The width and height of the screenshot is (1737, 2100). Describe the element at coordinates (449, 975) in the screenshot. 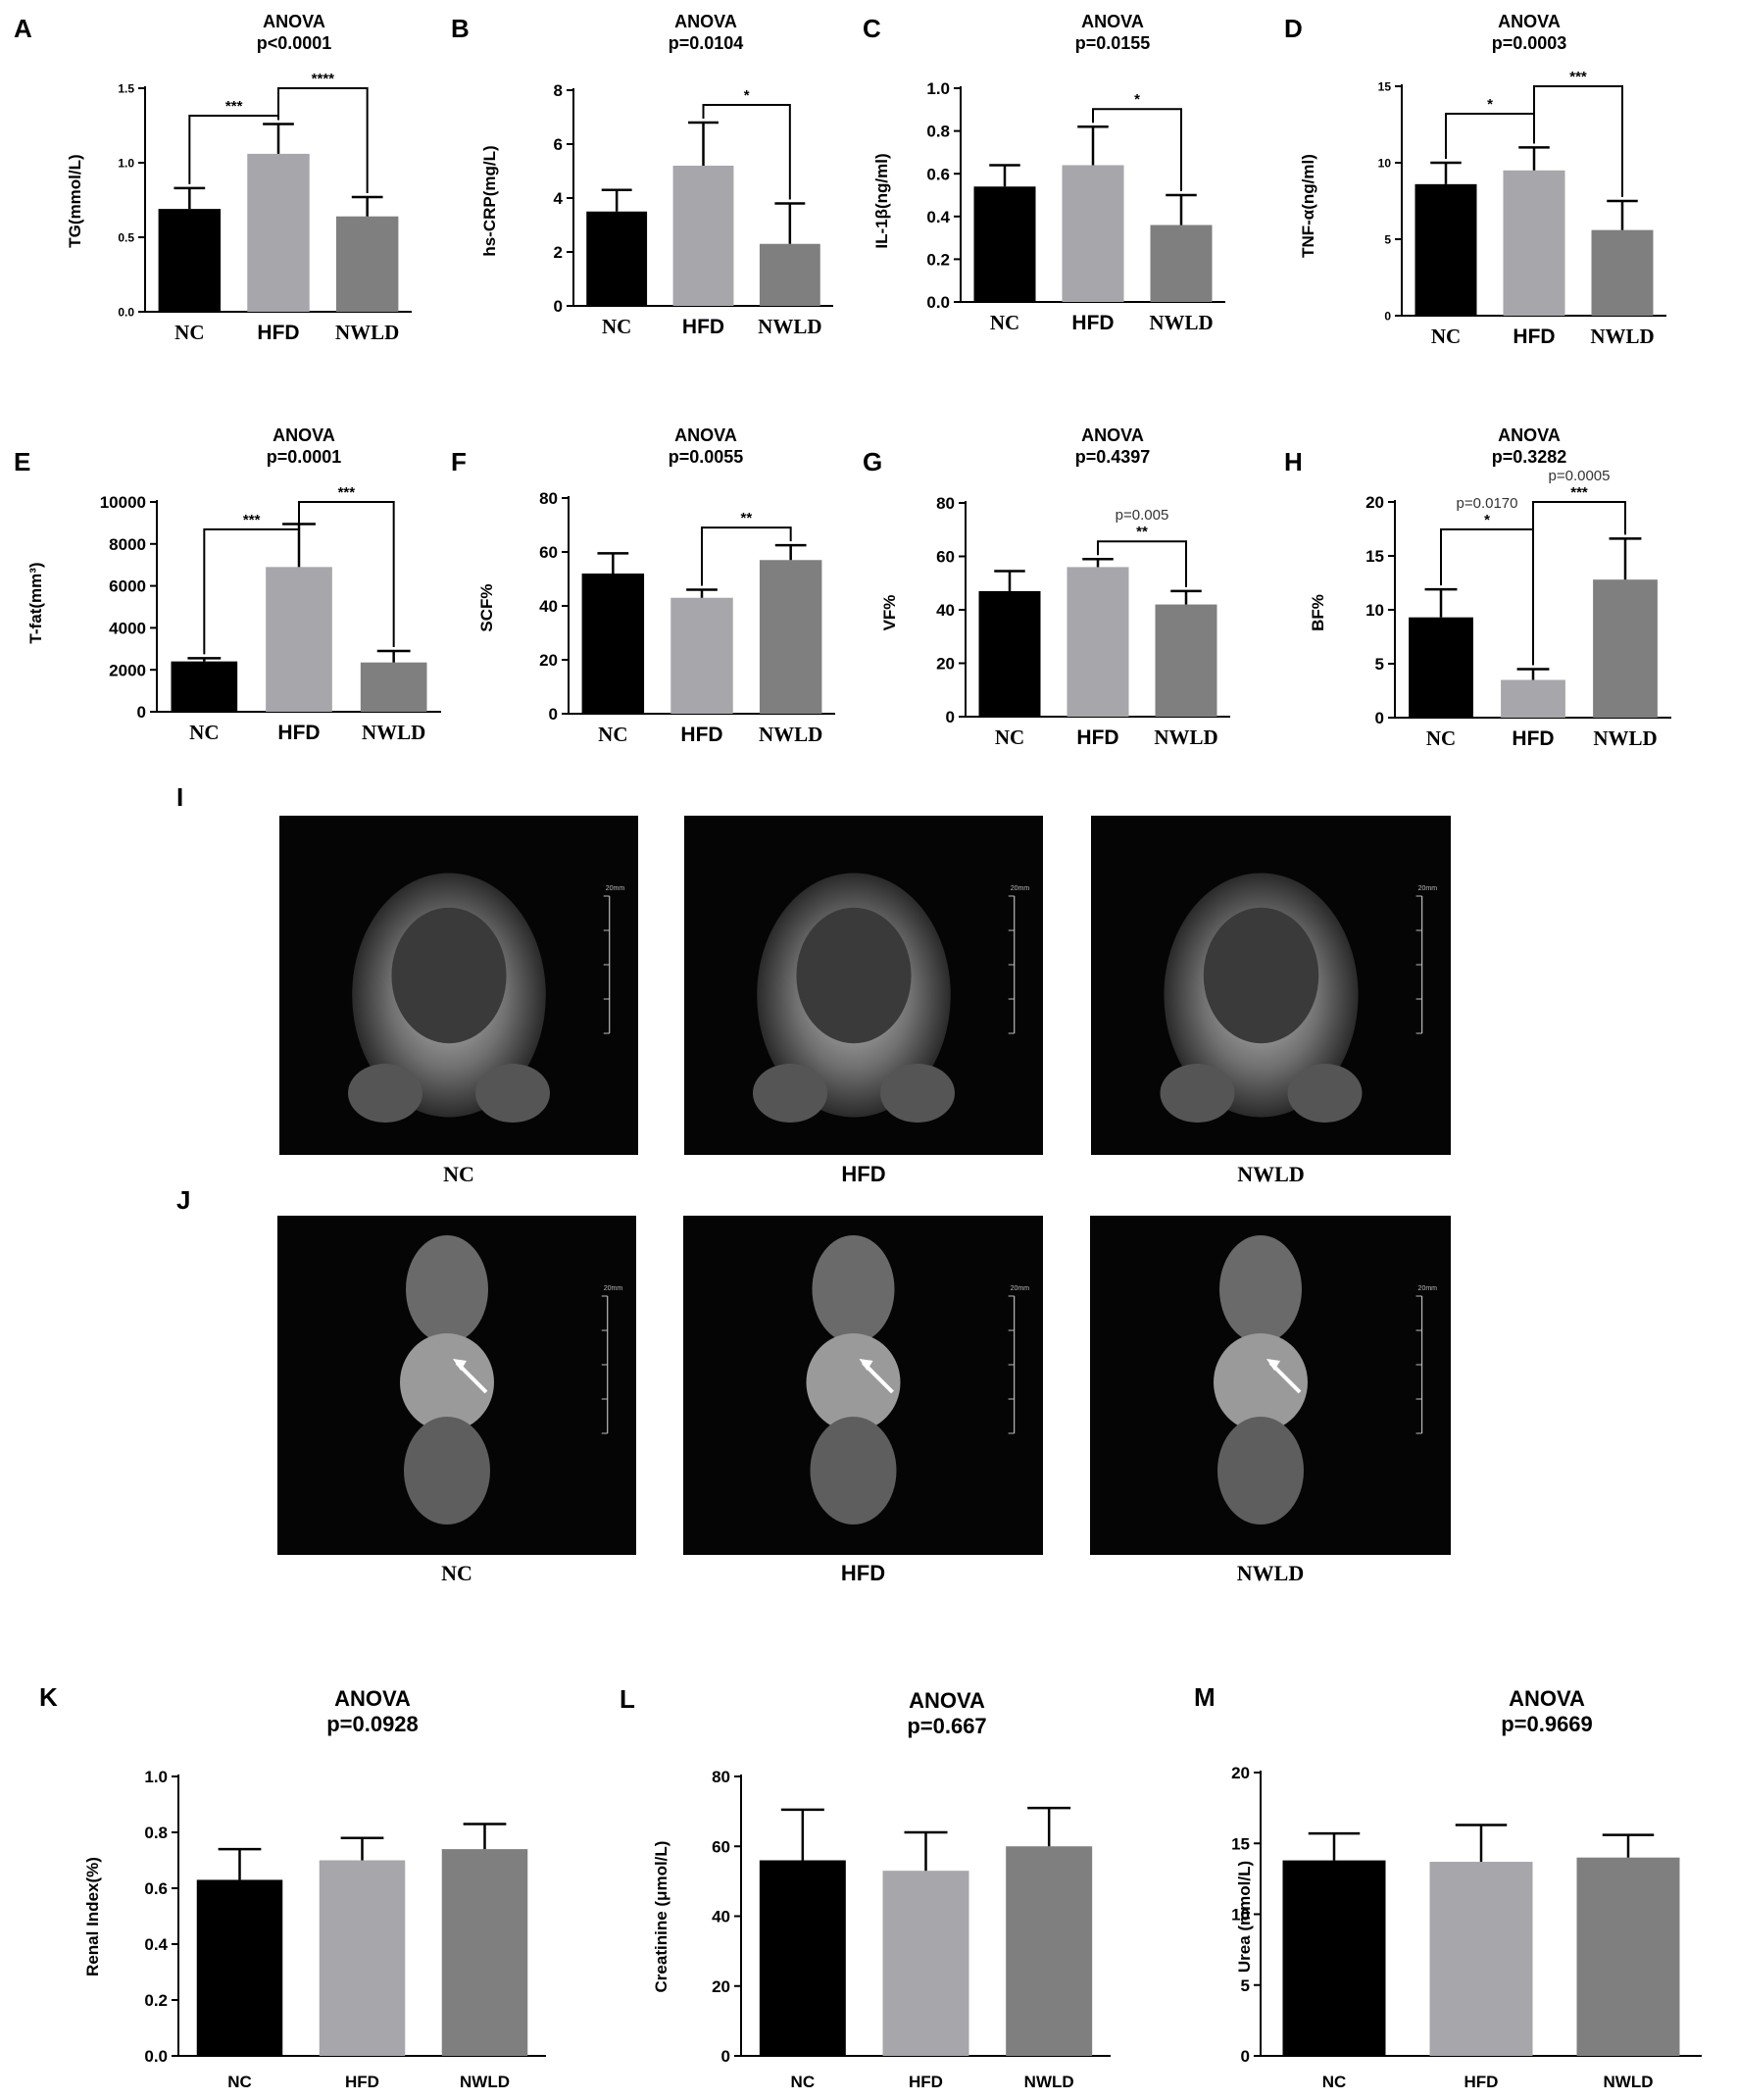

I see `mri-abdomen` at that location.